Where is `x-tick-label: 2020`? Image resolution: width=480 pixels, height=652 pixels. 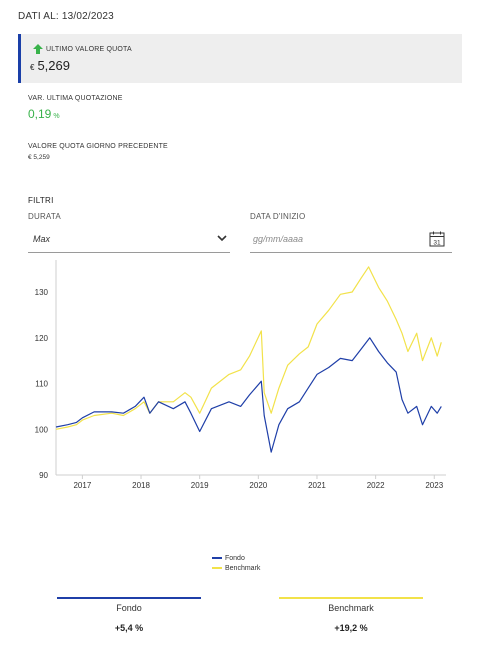
x-tick-label: 2020 is located at coordinates (258, 485).